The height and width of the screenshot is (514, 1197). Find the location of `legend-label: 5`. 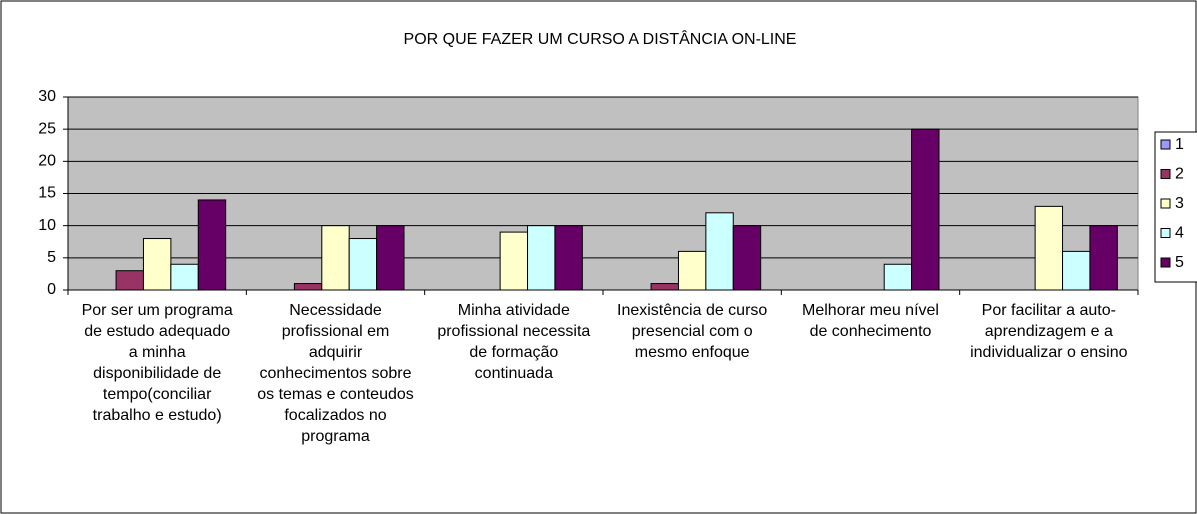

legend-label: 5 is located at coordinates (1179, 262).